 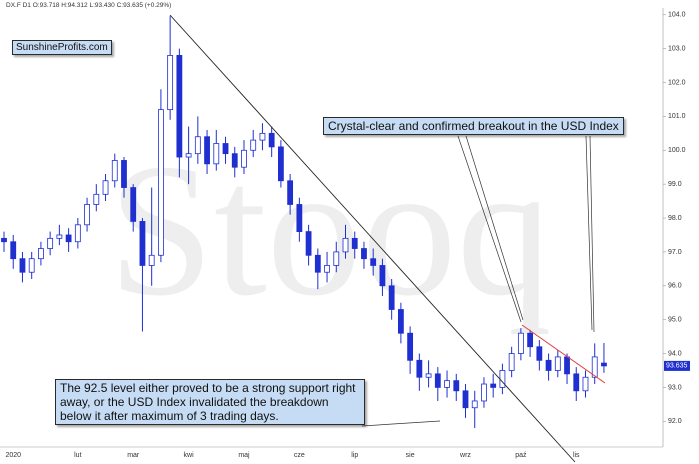 I want to click on x-tick-label: lip, so click(x=354, y=455).